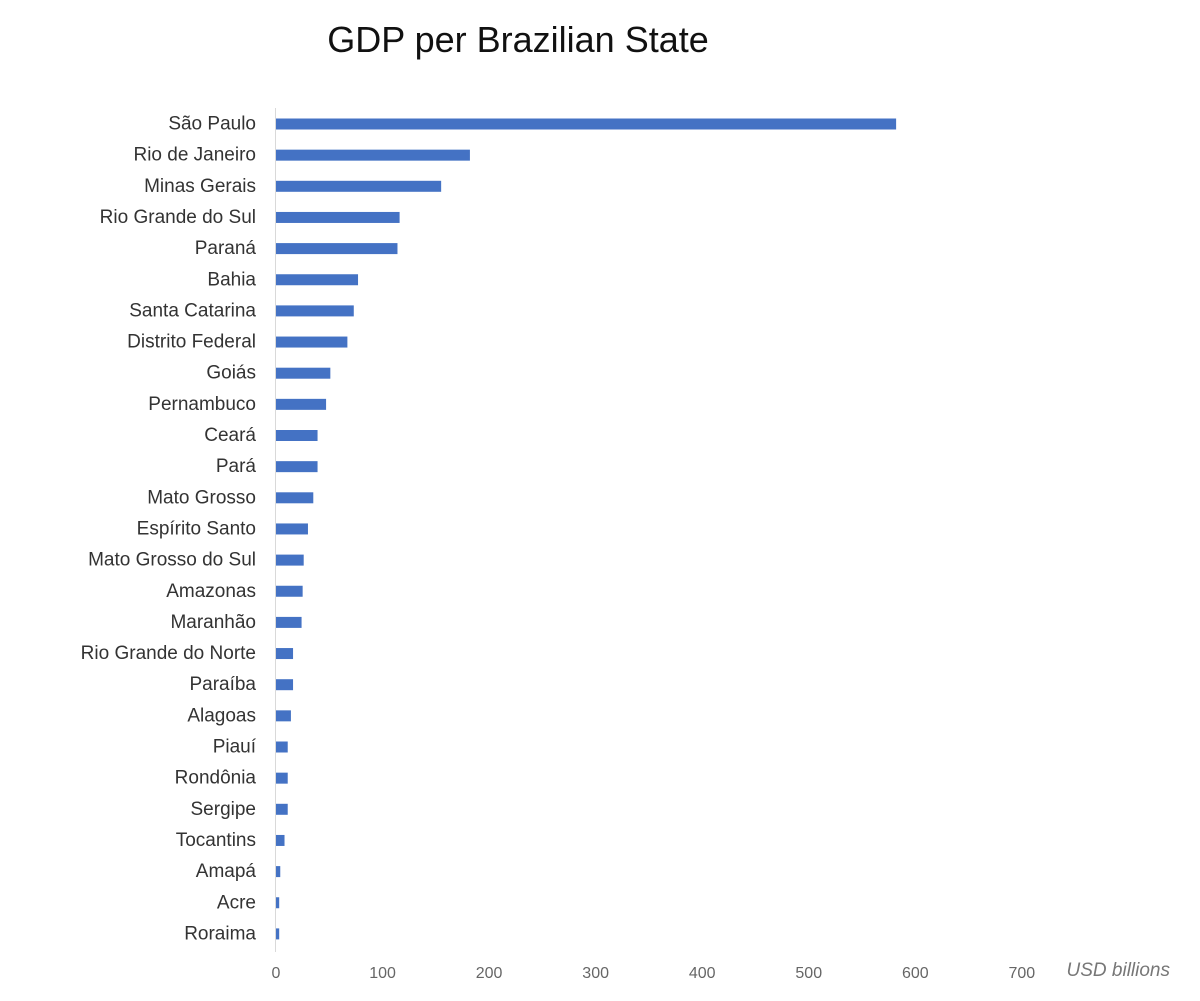  Describe the element at coordinates (231, 373) in the screenshot. I see `category-label: Goiás` at that location.